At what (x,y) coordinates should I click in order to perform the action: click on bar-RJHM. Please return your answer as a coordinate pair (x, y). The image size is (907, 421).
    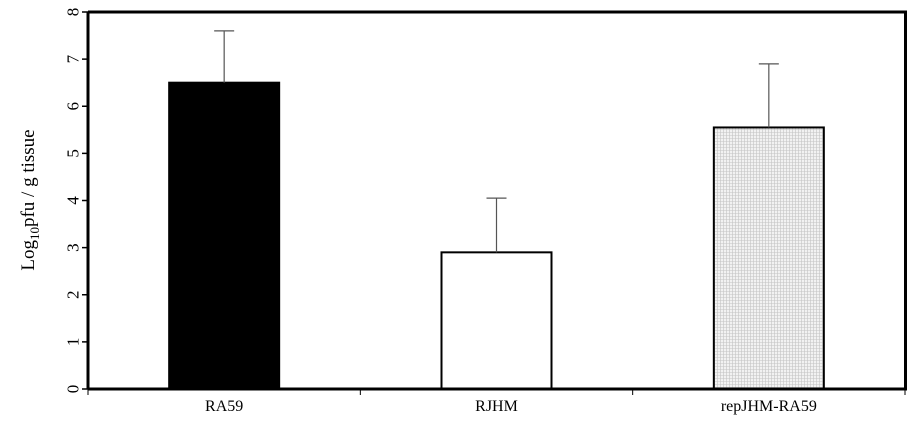
    Looking at the image, I should click on (496, 320).